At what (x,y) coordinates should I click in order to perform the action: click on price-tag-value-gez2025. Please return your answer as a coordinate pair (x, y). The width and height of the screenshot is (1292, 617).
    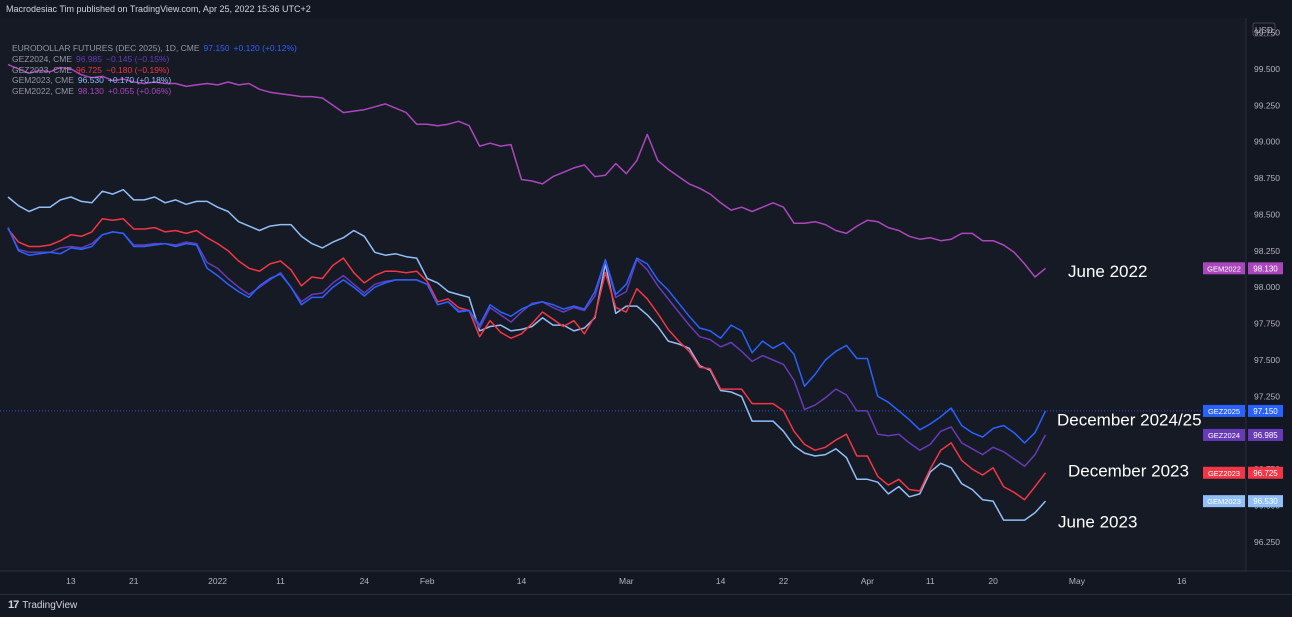
    Looking at the image, I should click on (1265, 410).